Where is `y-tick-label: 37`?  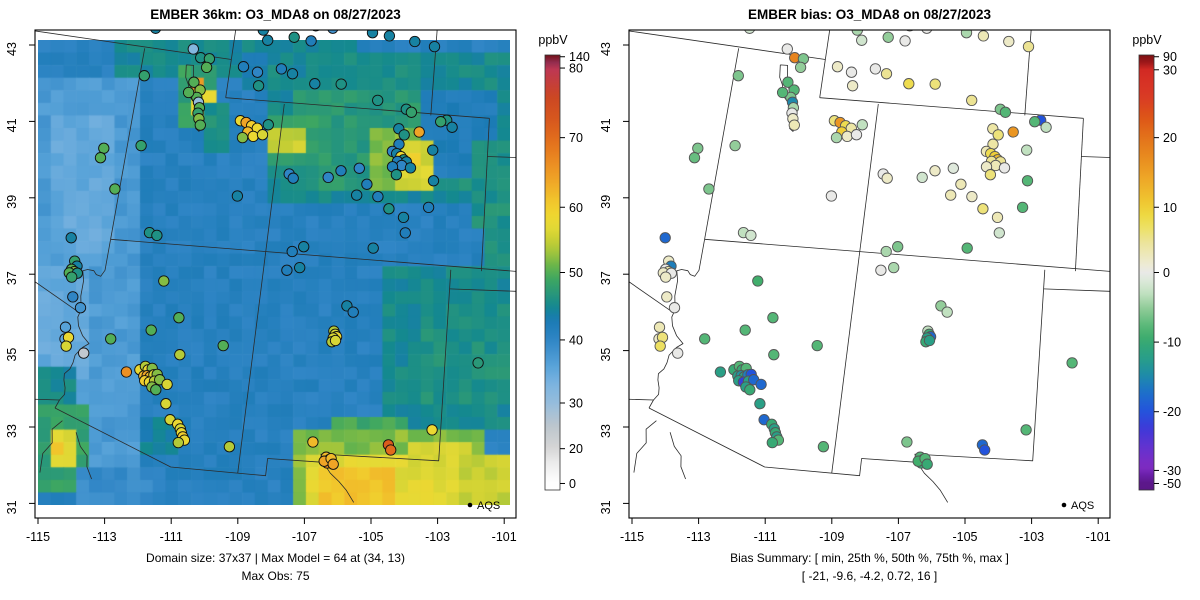
y-tick-label: 37 is located at coordinates (12, 278).